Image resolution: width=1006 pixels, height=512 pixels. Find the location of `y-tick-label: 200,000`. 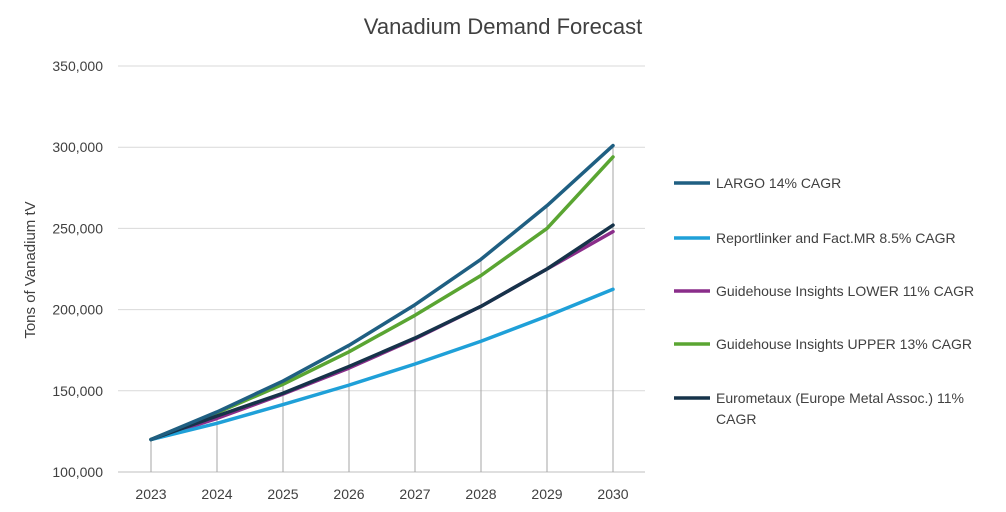

y-tick-label: 200,000 is located at coordinates (77, 310).